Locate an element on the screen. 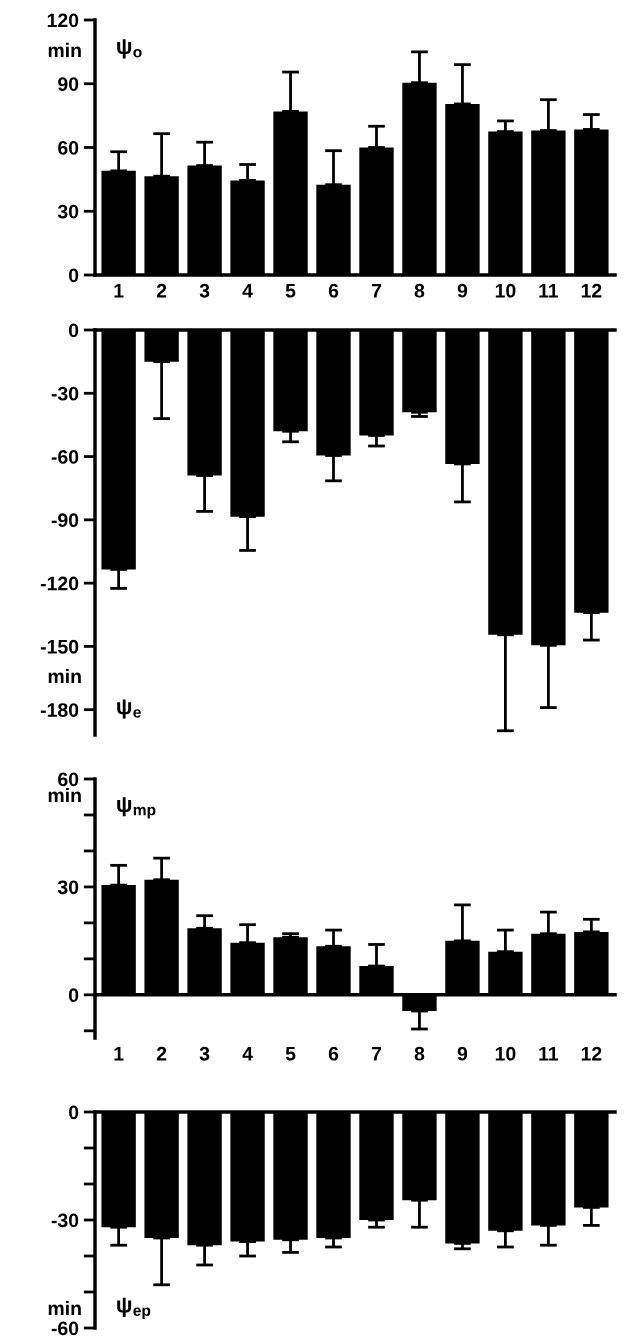  text: ψ$_{ep}$ is located at coordinates (134, 1308).